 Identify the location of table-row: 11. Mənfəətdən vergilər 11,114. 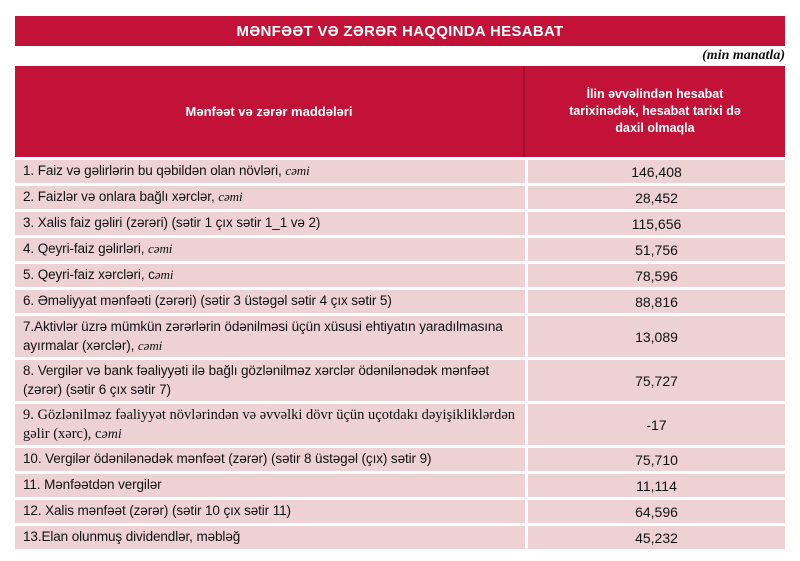
(400, 485).